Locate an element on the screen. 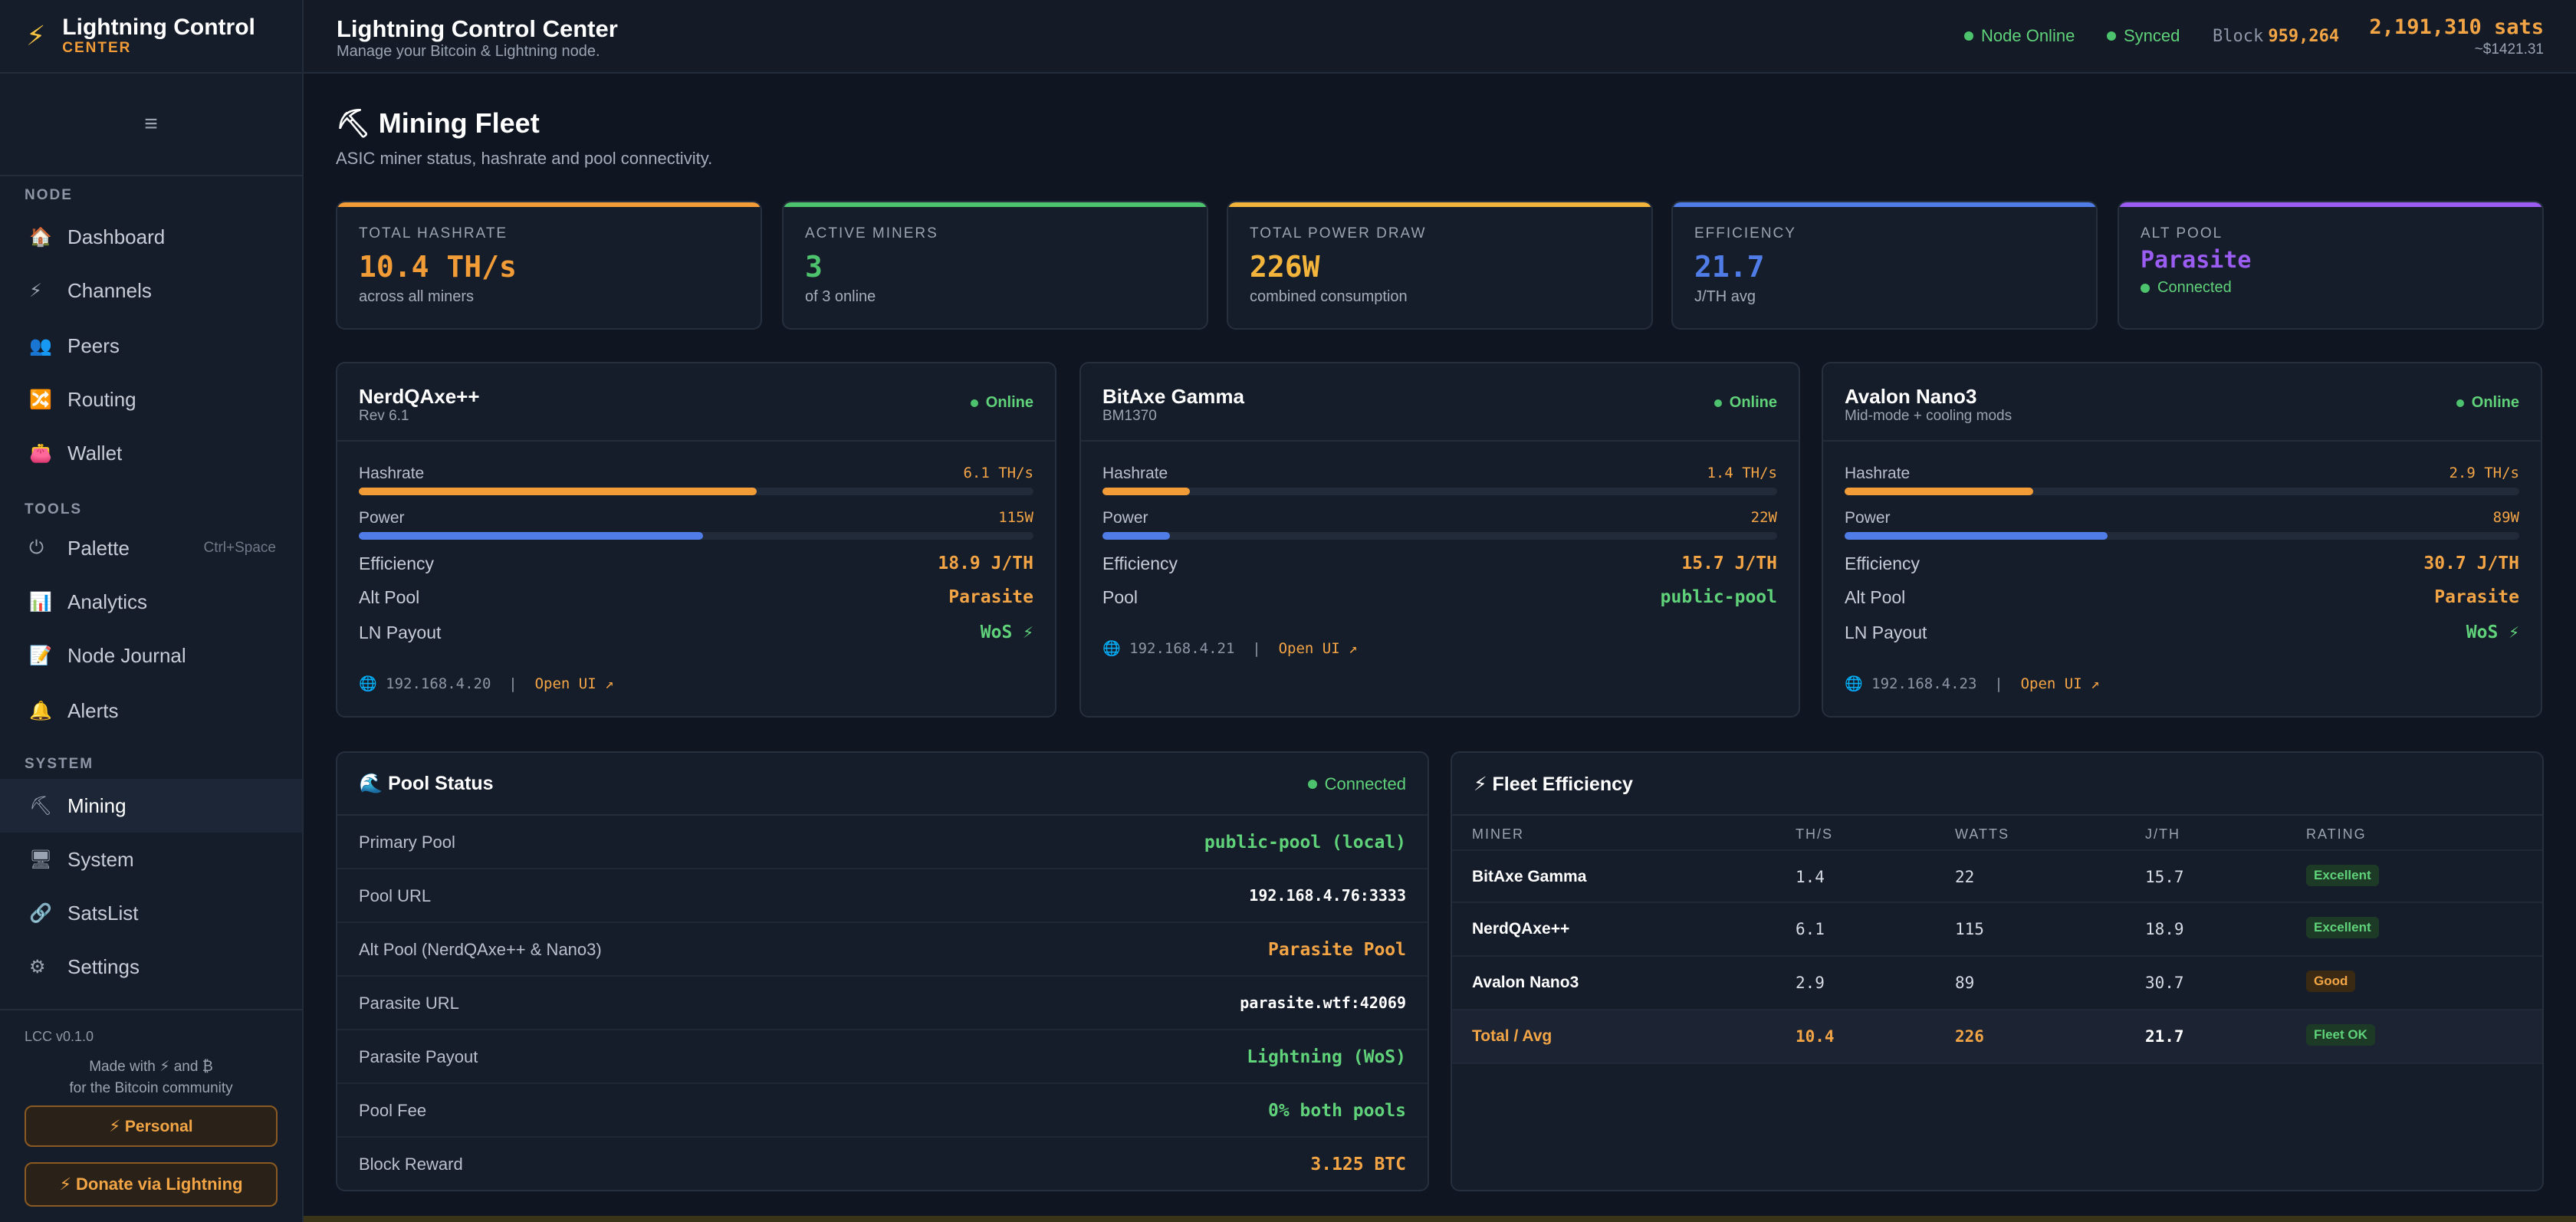 This screenshot has height=1222, width=2576. sidebar-item-alerts: 🔔 Alerts is located at coordinates (151, 711).